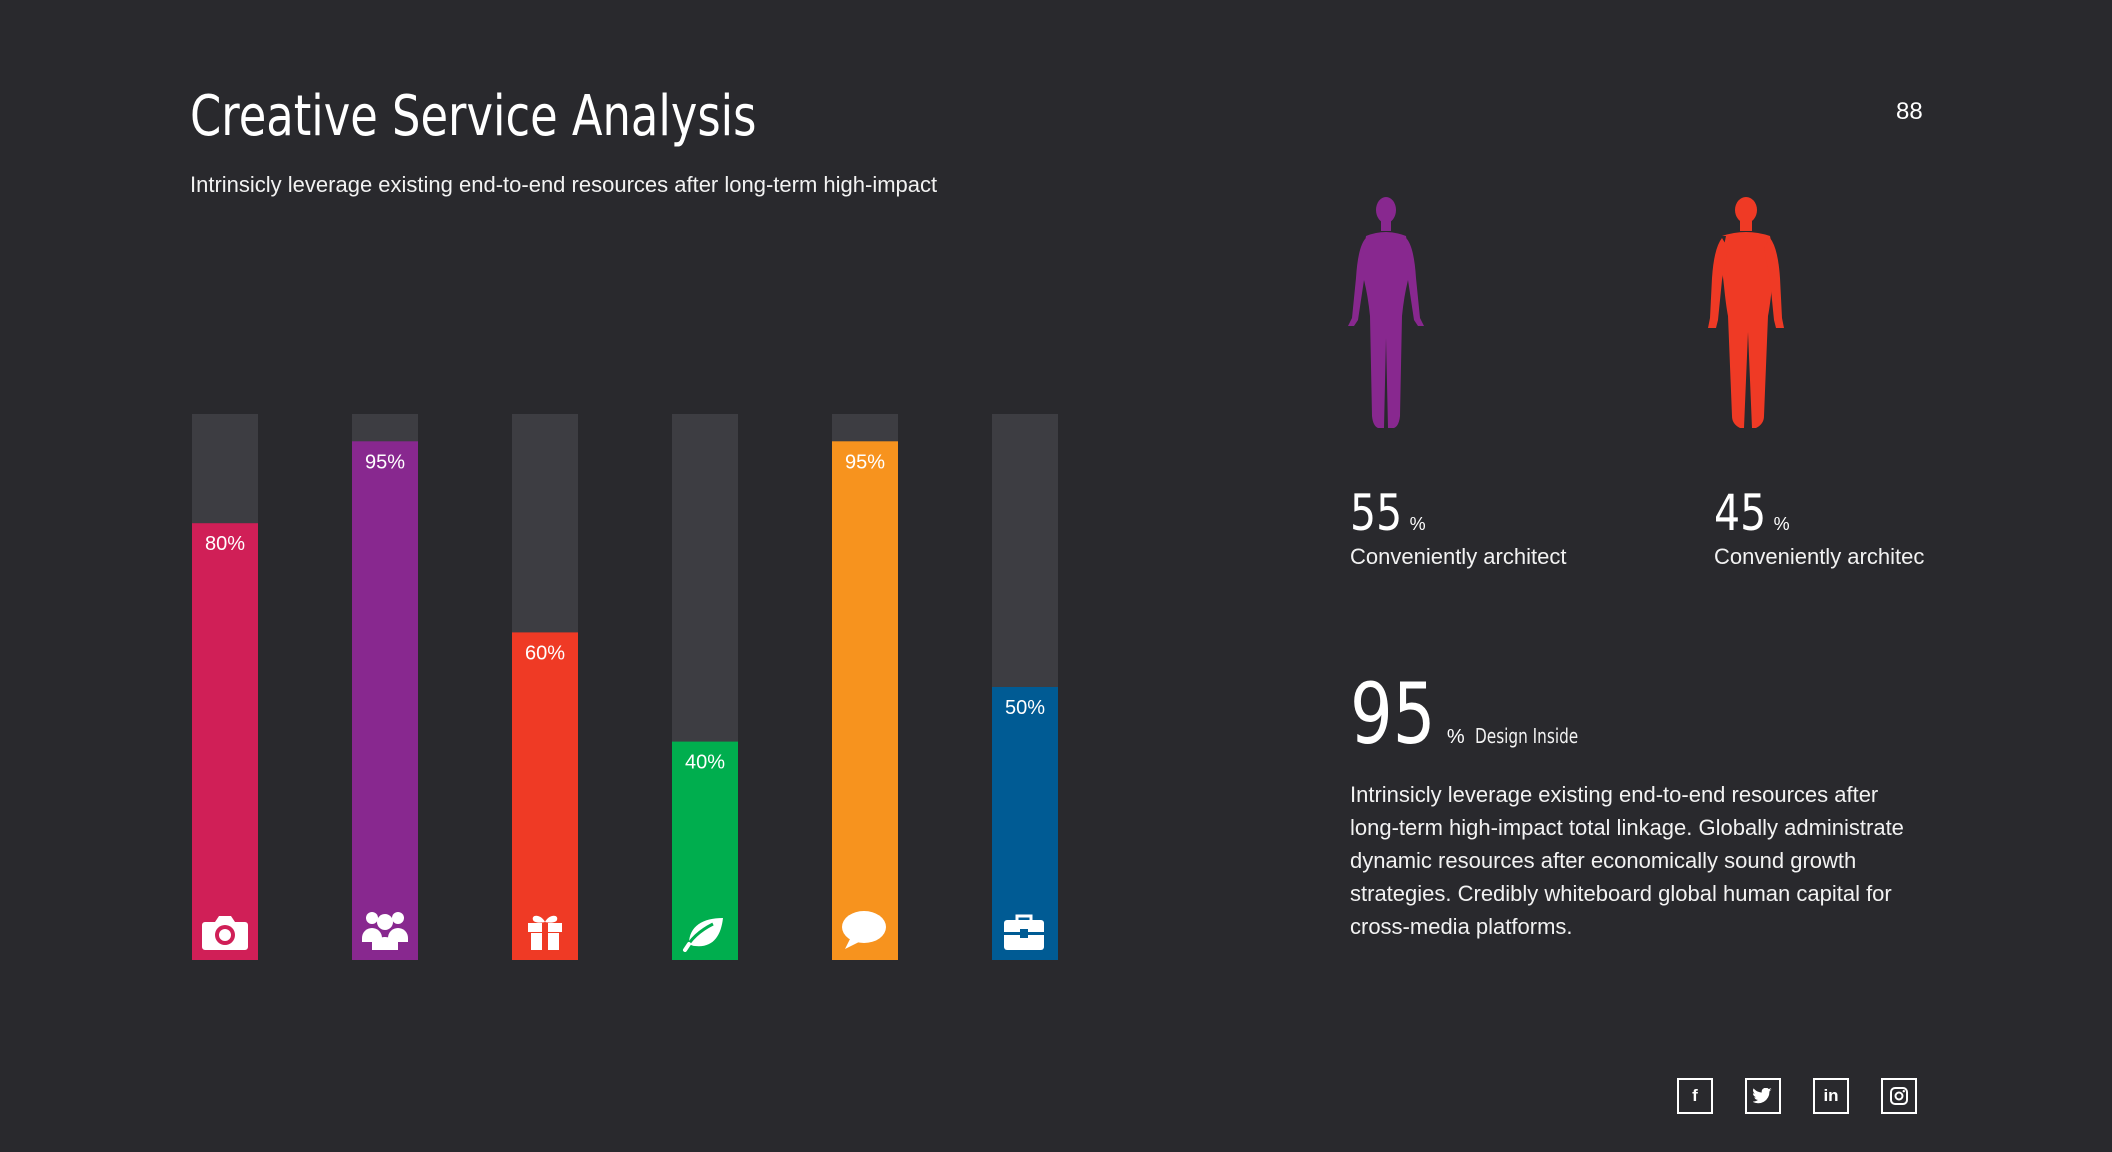 The image size is (2112, 1152). What do you see at coordinates (1024, 932) in the screenshot?
I see `briefcase-icon` at bounding box center [1024, 932].